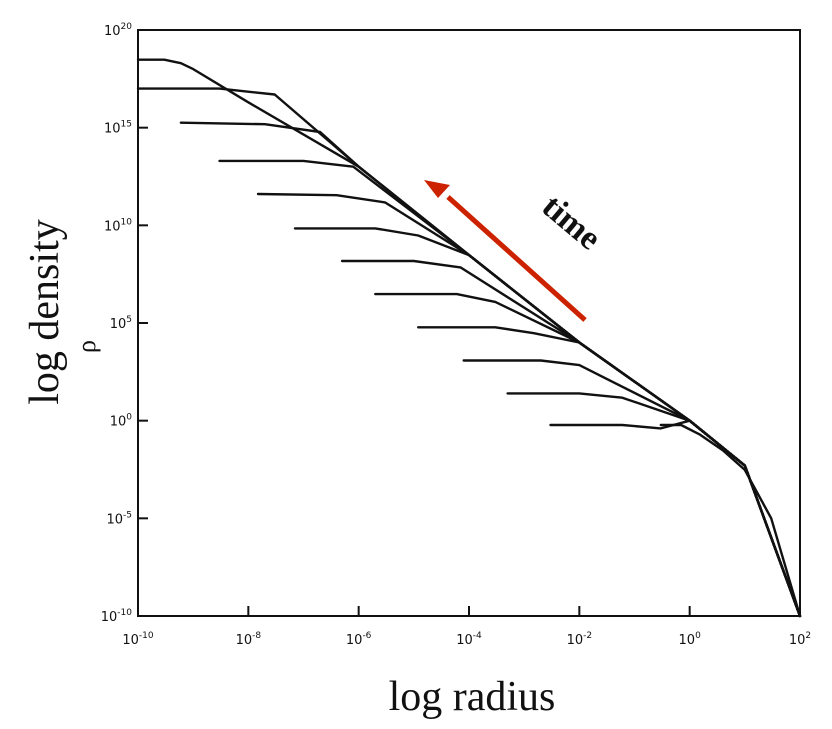 This screenshot has height=729, width=832. I want to click on y-tick-label-exponent: 5, so click(129, 320).